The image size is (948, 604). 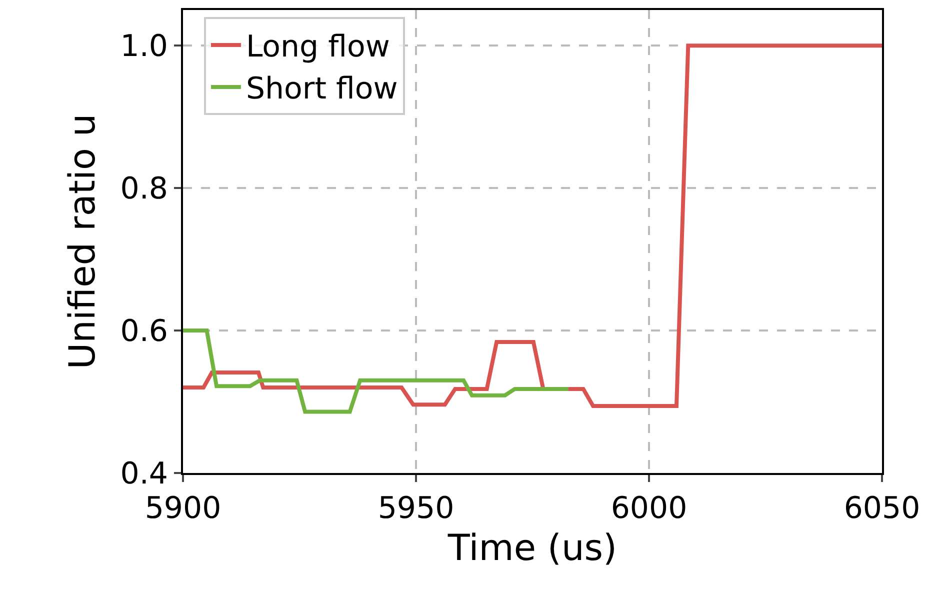 What do you see at coordinates (144, 46) in the screenshot?
I see `y-tick-label: 1.0` at bounding box center [144, 46].